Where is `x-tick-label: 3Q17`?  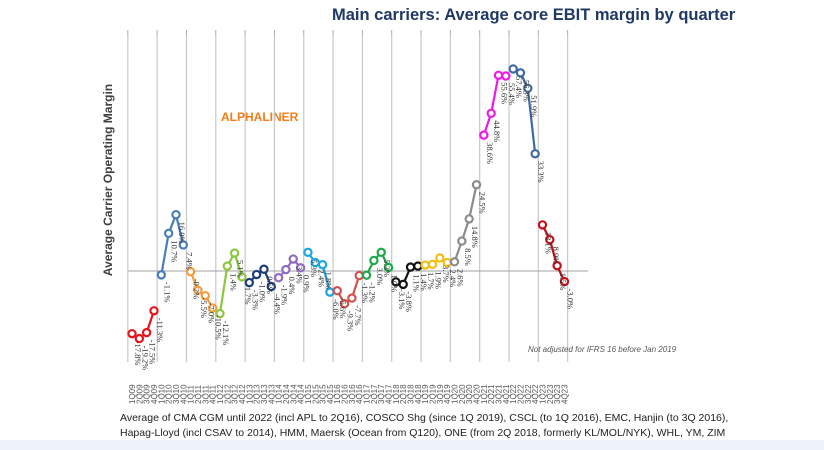 x-tick-label: 3Q17 is located at coordinates (381, 394).